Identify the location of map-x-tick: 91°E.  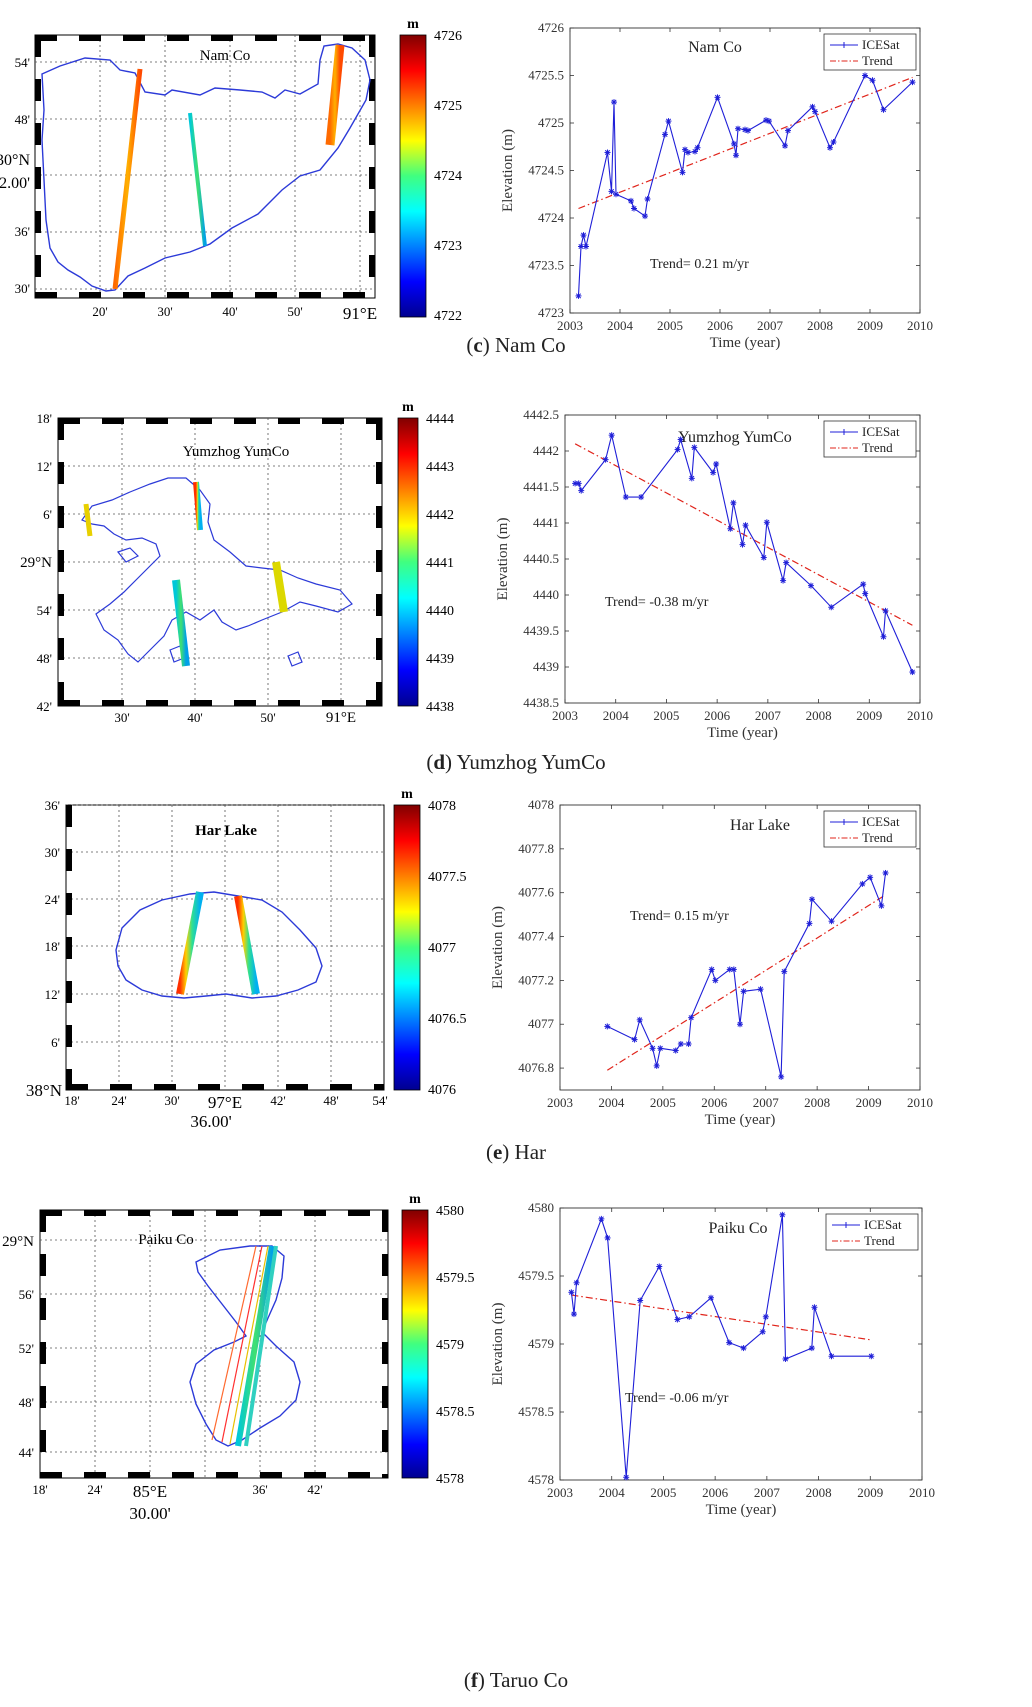
(341, 718).